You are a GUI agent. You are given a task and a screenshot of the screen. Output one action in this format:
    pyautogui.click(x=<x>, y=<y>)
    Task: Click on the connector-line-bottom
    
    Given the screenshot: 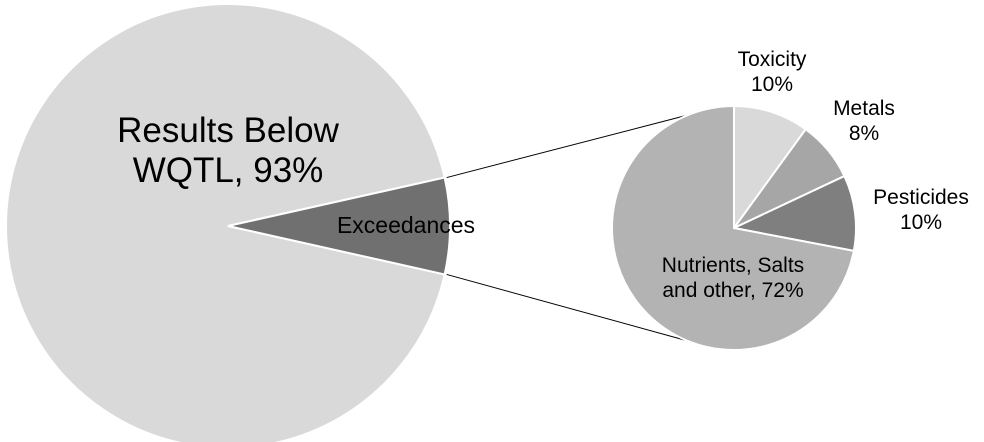 What is the action you would take?
    pyautogui.click(x=567, y=307)
    